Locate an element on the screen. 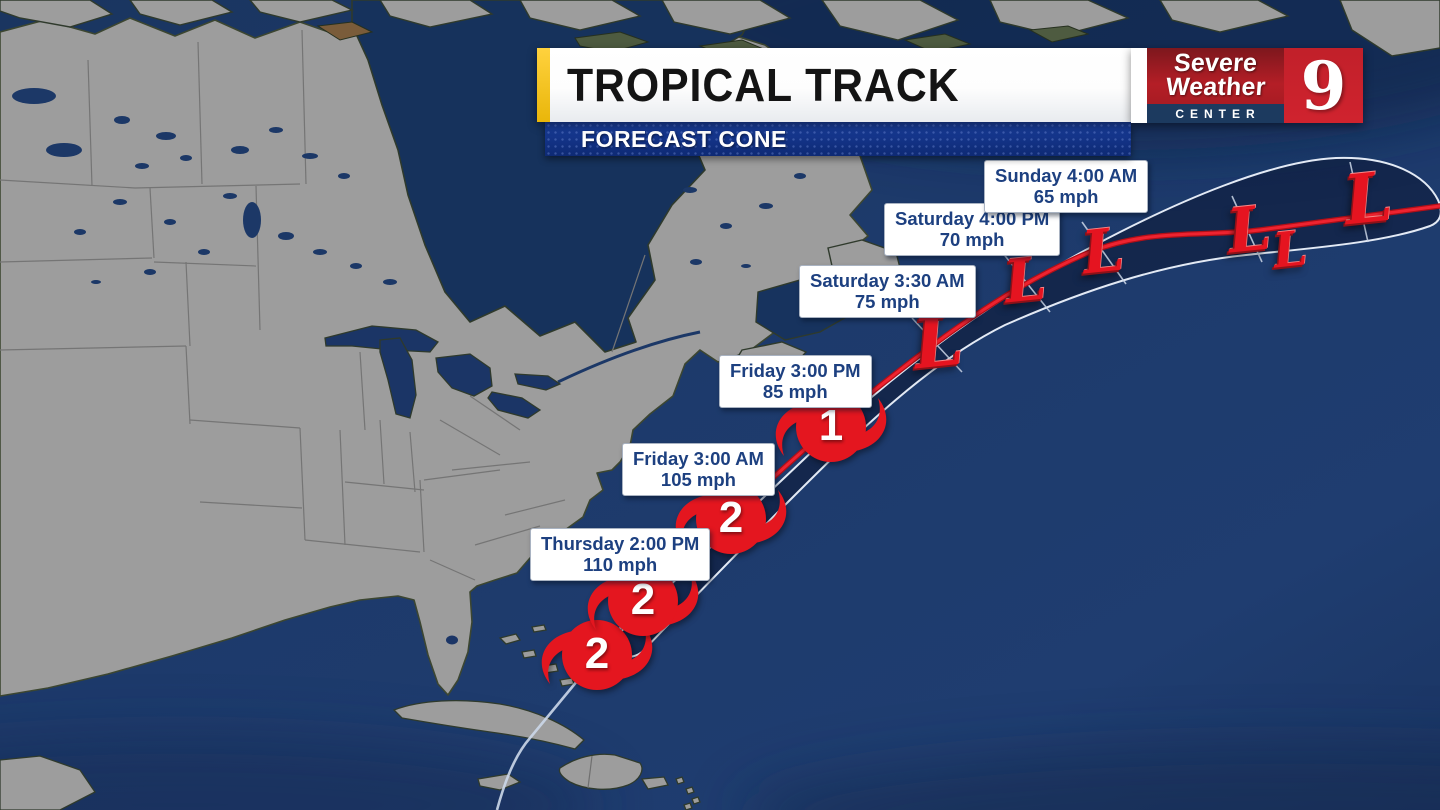 The width and height of the screenshot is (1440, 810). yellow-accent-bar is located at coordinates (543, 85).